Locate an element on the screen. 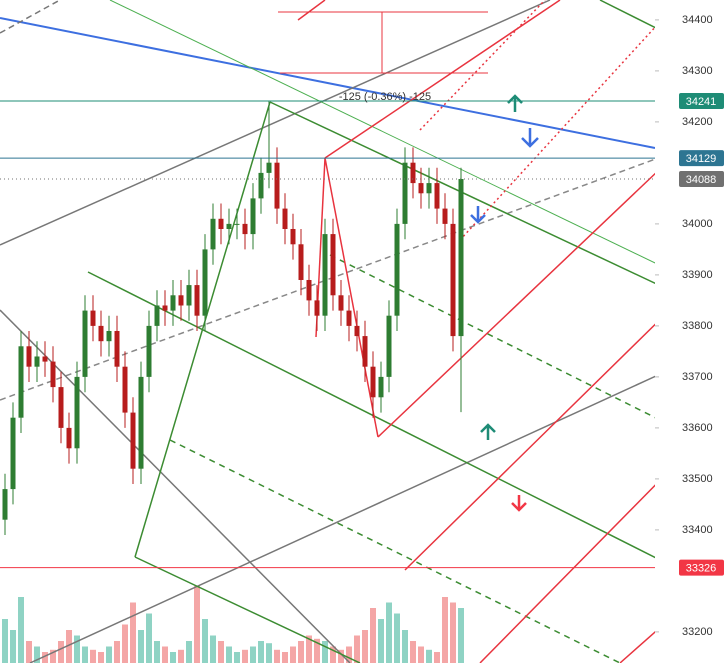  y-tick-label: 34000 is located at coordinates (697, 224).